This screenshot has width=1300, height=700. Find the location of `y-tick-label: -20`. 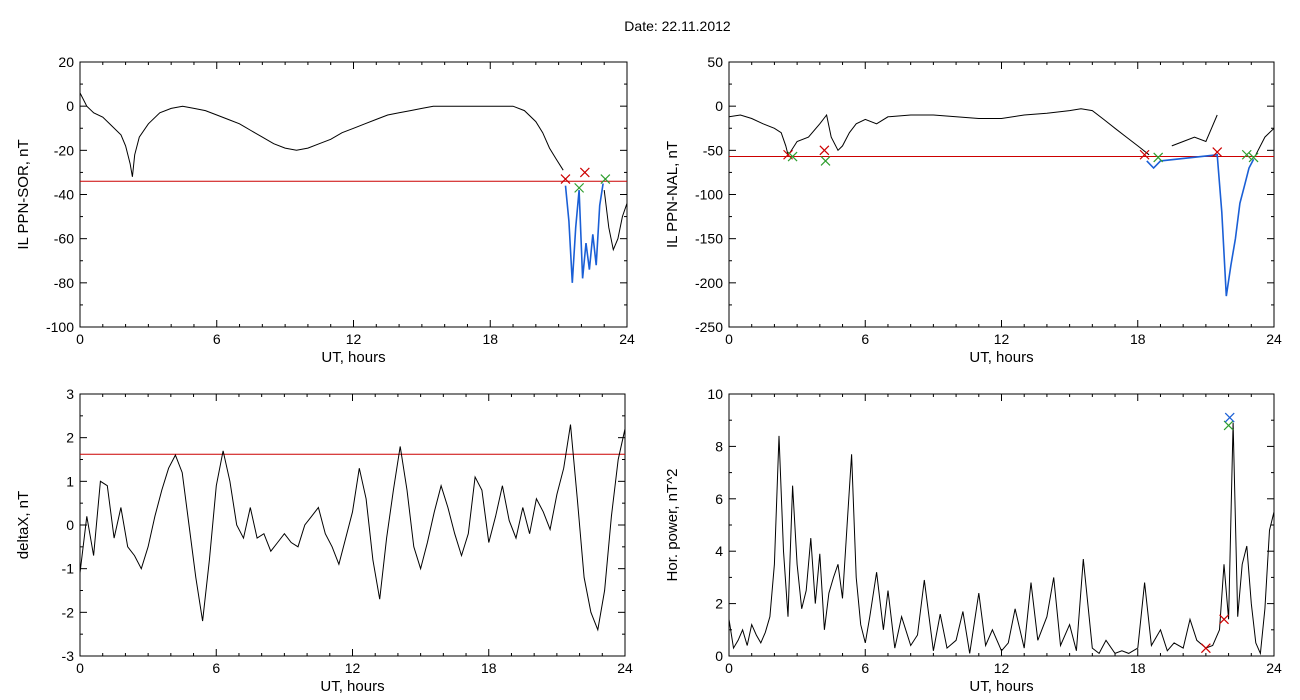

y-tick-label: -20 is located at coordinates (64, 150).